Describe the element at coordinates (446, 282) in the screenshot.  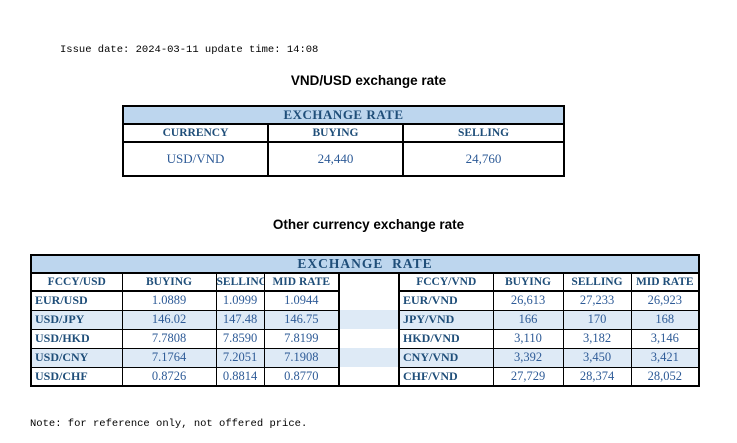
I see `column-header-fccy-vnd: FCCY/VND` at that location.